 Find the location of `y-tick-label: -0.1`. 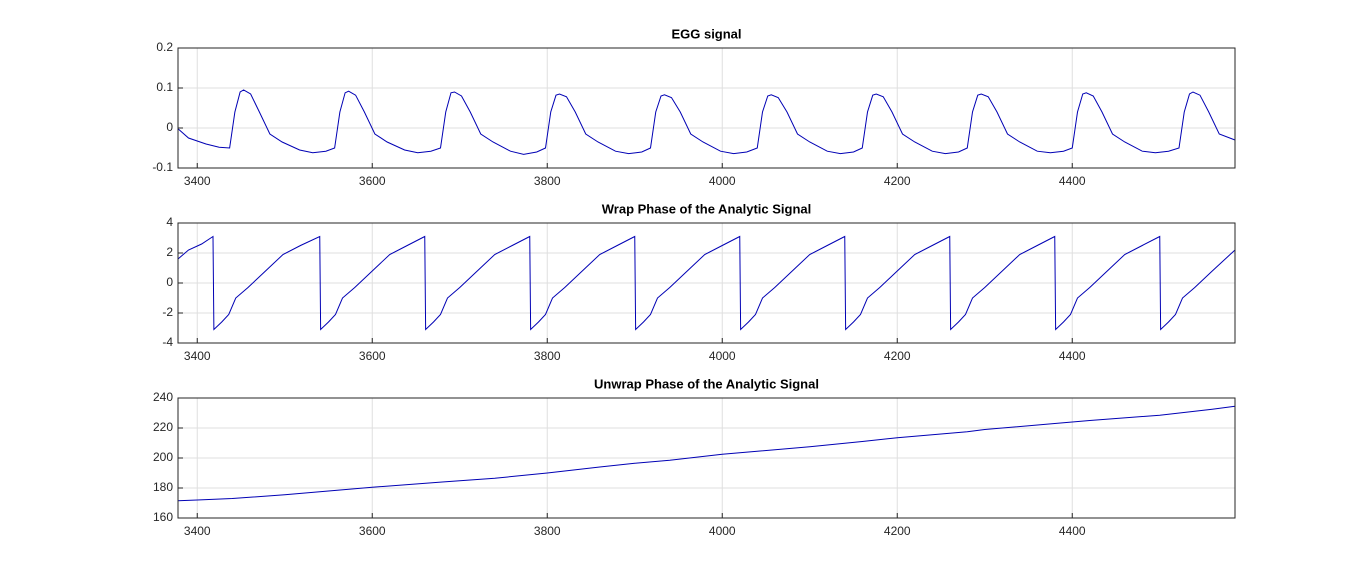

y-tick-label: -0.1 is located at coordinates (162, 167).